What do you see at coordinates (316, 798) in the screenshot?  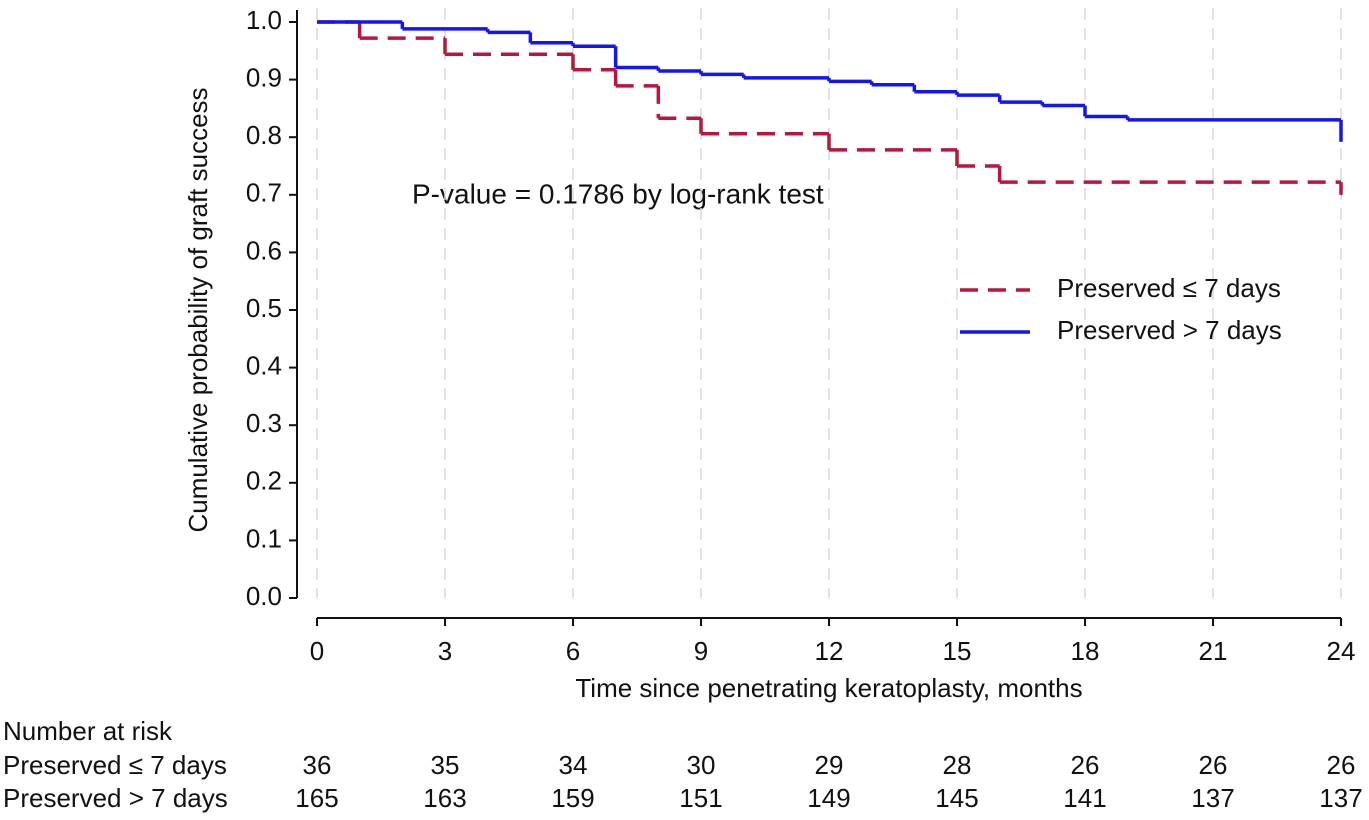 I see `risk-count: 165` at bounding box center [316, 798].